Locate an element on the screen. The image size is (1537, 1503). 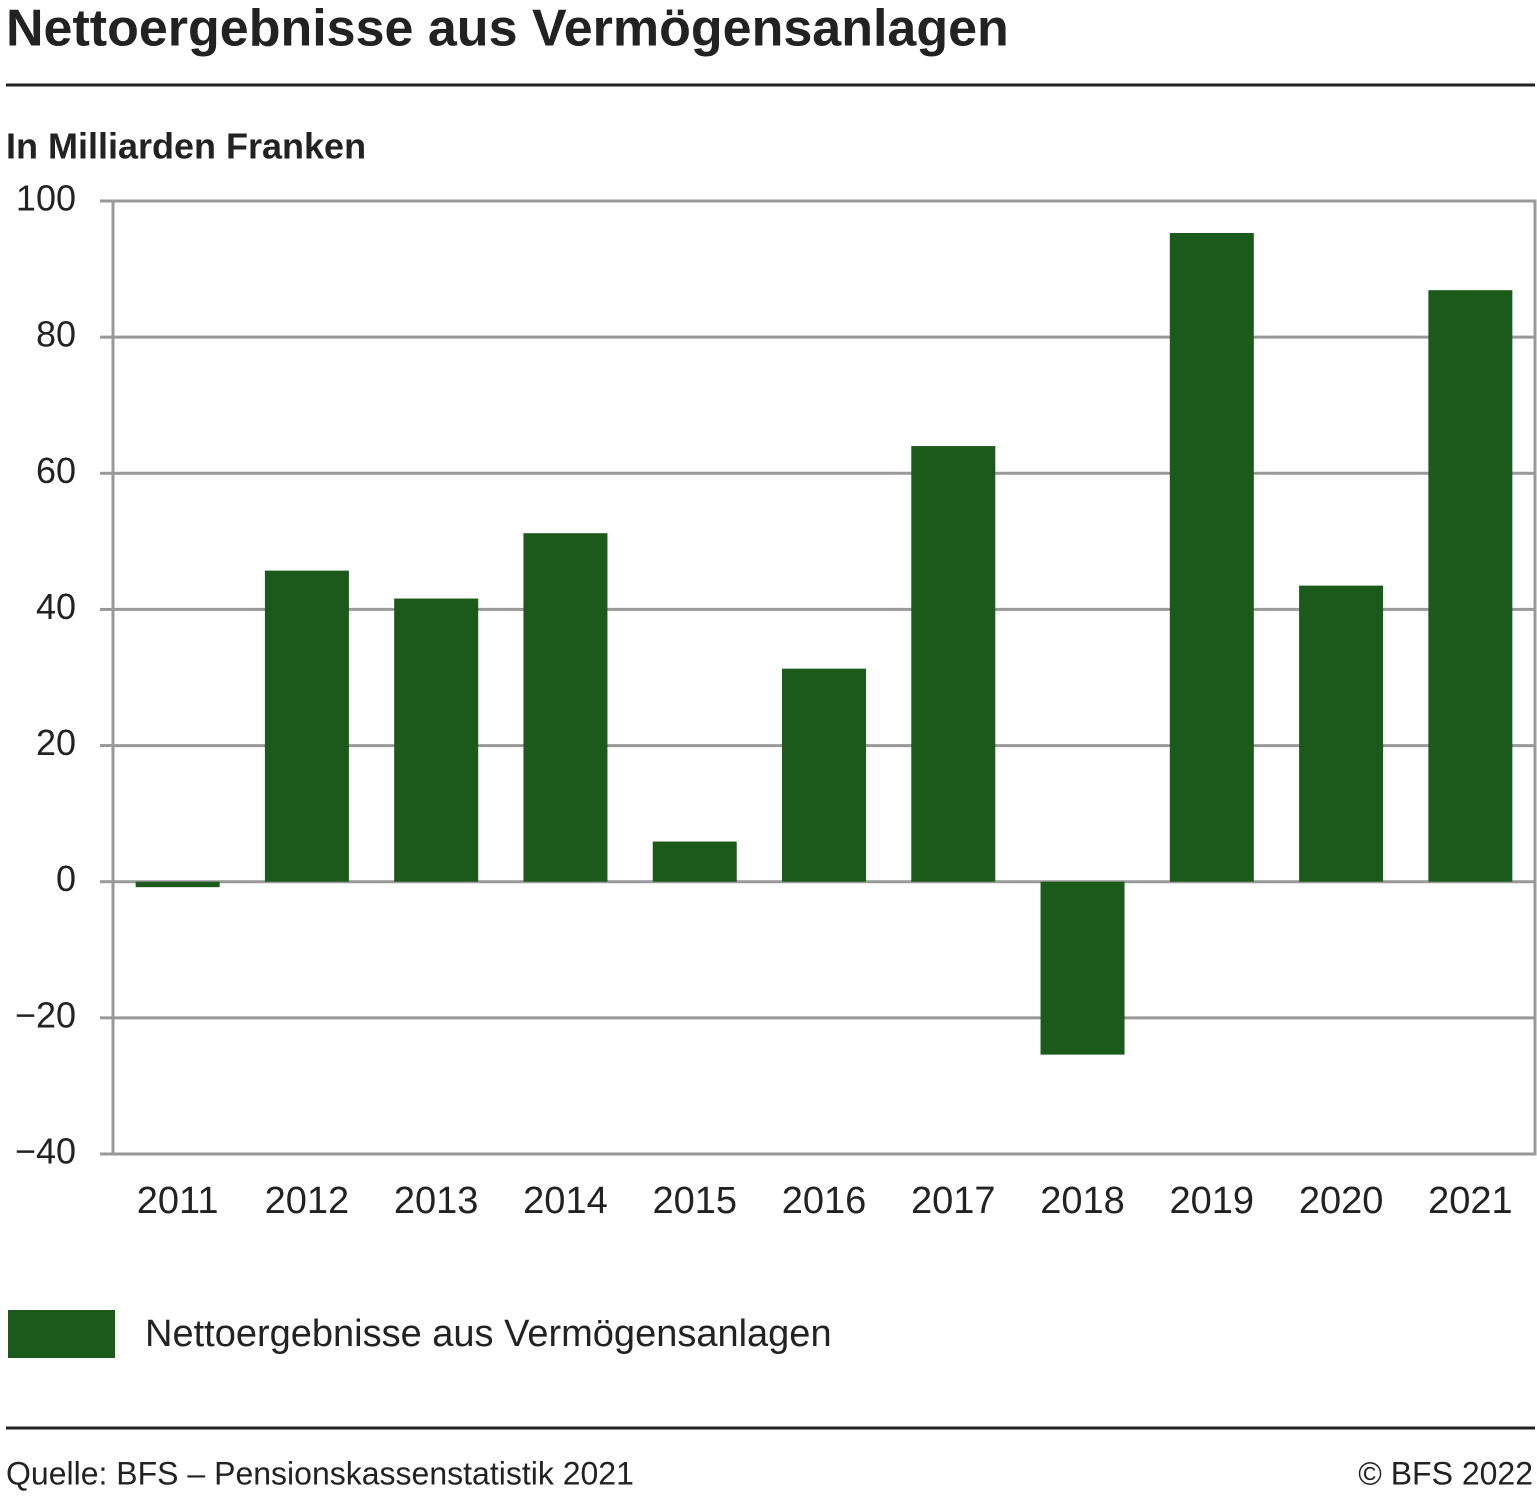
y-tick-label: 100 is located at coordinates (46, 198).